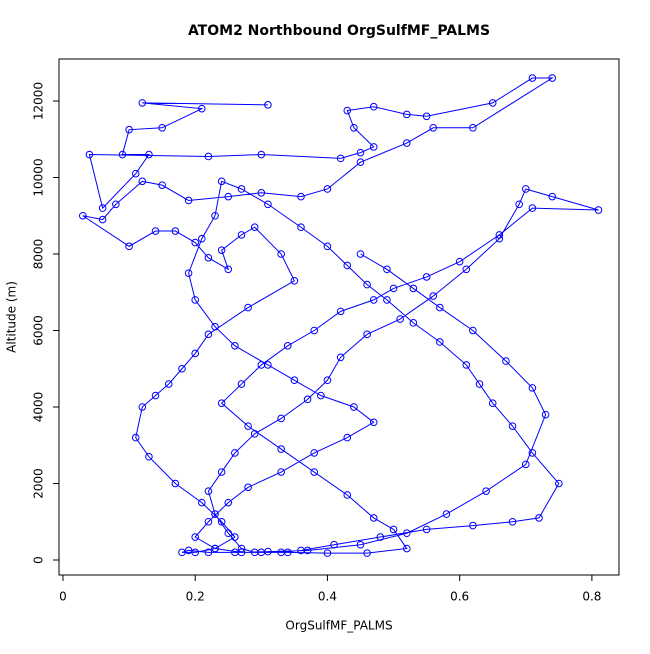  I want to click on y-tick-label: 12000, so click(39, 101).